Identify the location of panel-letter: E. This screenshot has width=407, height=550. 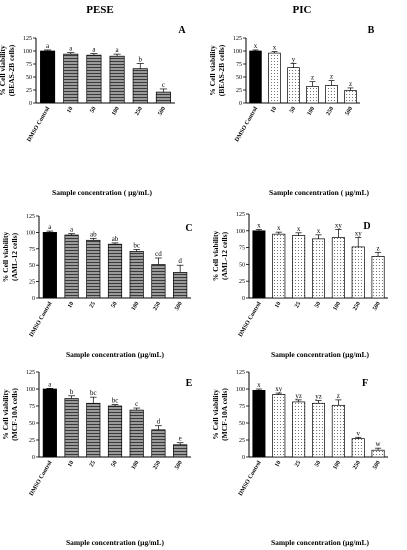
(189, 383).